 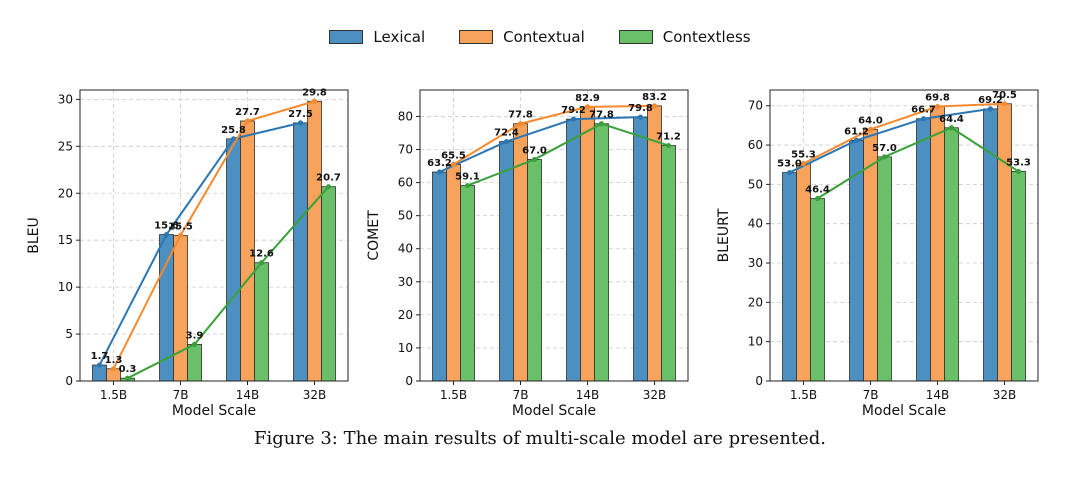 What do you see at coordinates (180, 227) in the screenshot?
I see `data-label: 15.5` at bounding box center [180, 227].